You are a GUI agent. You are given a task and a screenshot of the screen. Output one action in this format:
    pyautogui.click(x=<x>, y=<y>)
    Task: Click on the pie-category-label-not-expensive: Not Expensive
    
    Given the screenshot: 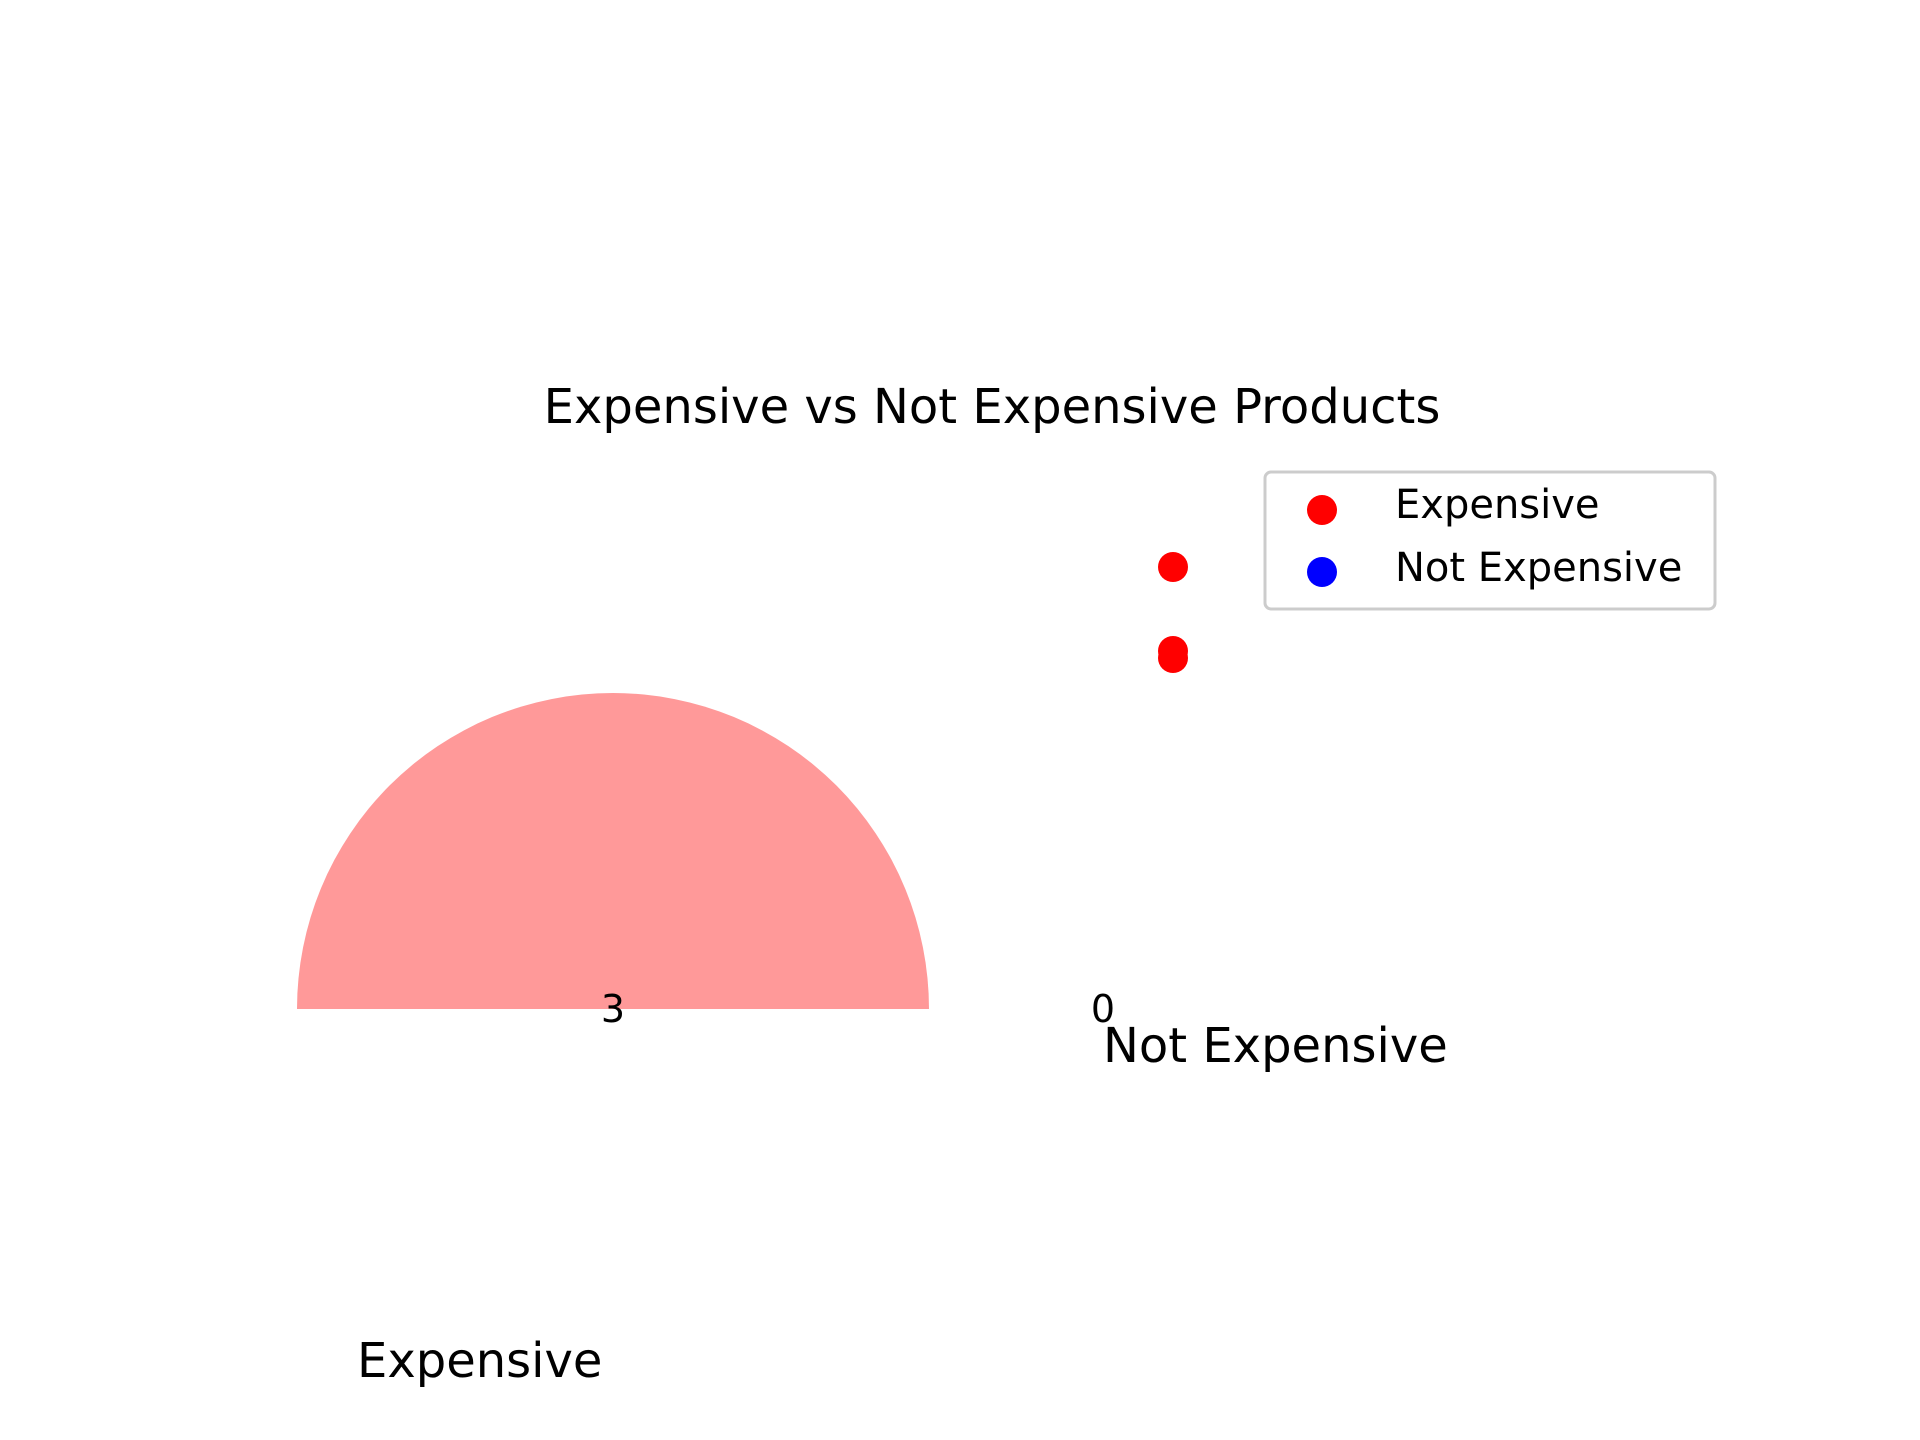 What is the action you would take?
    pyautogui.click(x=1275, y=1046)
    